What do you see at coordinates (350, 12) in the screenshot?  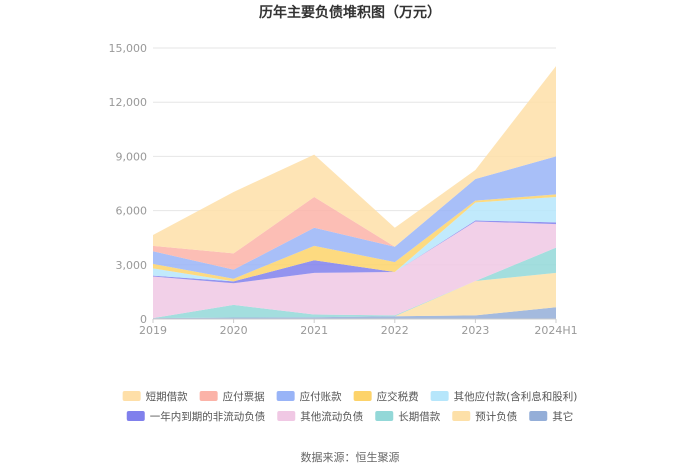 I see `chart-title: 历年主要负债堆积图（万元）` at bounding box center [350, 12].